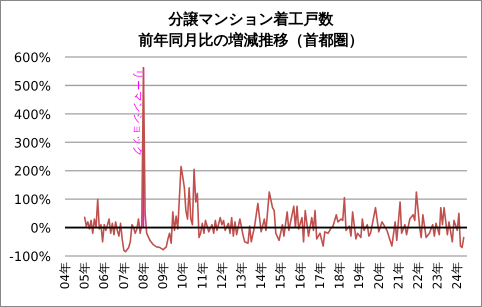 The height and width of the screenshot is (307, 482). I want to click on ref-line-label: リーマンショック, so click(137, 113).